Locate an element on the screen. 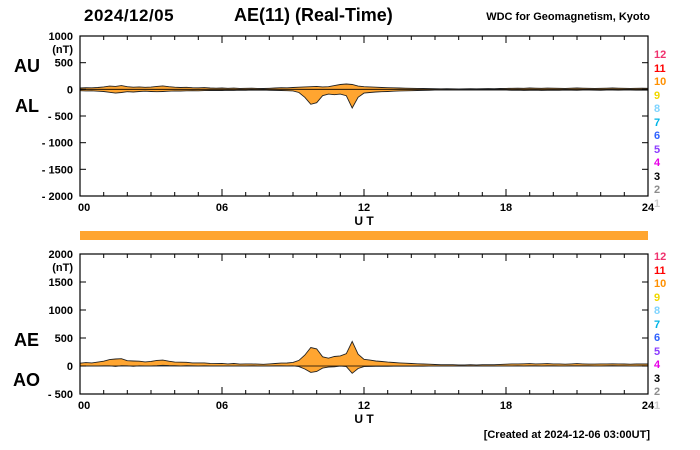  credit-label: WDC for Geomagnetism, Kyoto is located at coordinates (568, 17).